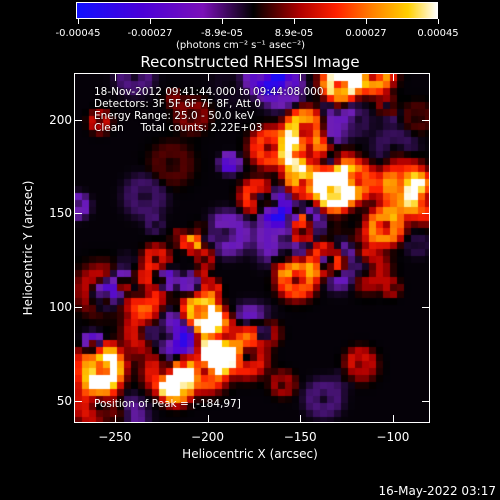 Image resolution: width=500 pixels, height=500 pixels. Describe the element at coordinates (207, 437) in the screenshot. I see `x-tick-label: −200` at that location.